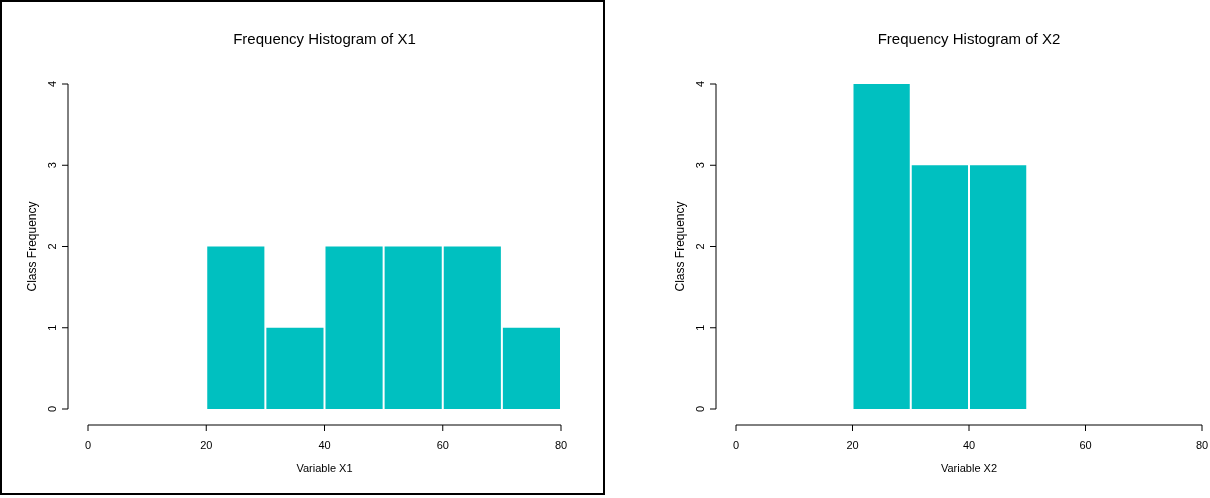 This screenshot has height=498, width=1210. I want to click on chart-title: Frequency Histogram of X2, so click(969, 38).